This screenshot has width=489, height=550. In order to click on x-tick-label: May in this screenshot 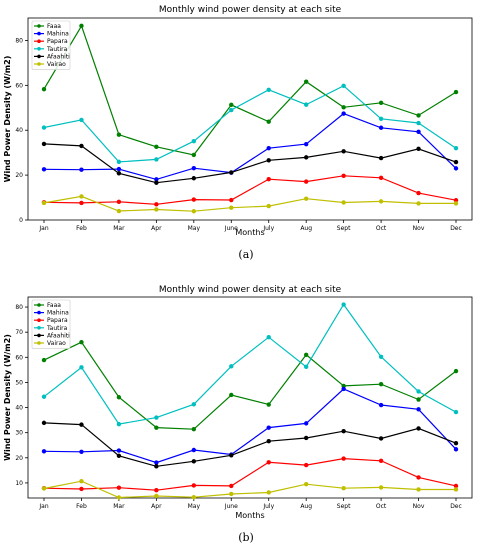, I will do `click(194, 228)`.